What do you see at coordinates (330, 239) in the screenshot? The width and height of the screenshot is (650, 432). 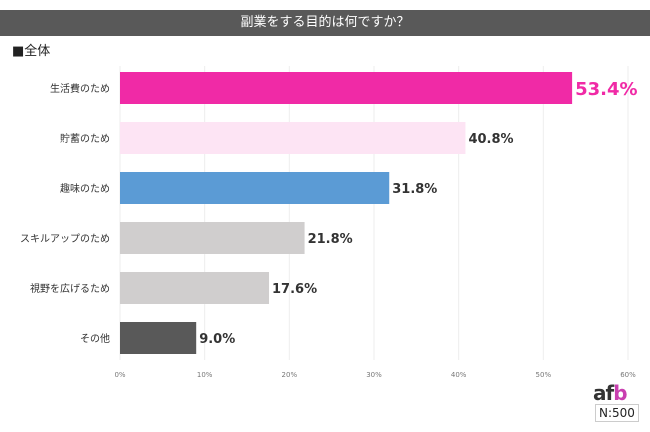 I see `value-label: 21.8%` at bounding box center [330, 239].